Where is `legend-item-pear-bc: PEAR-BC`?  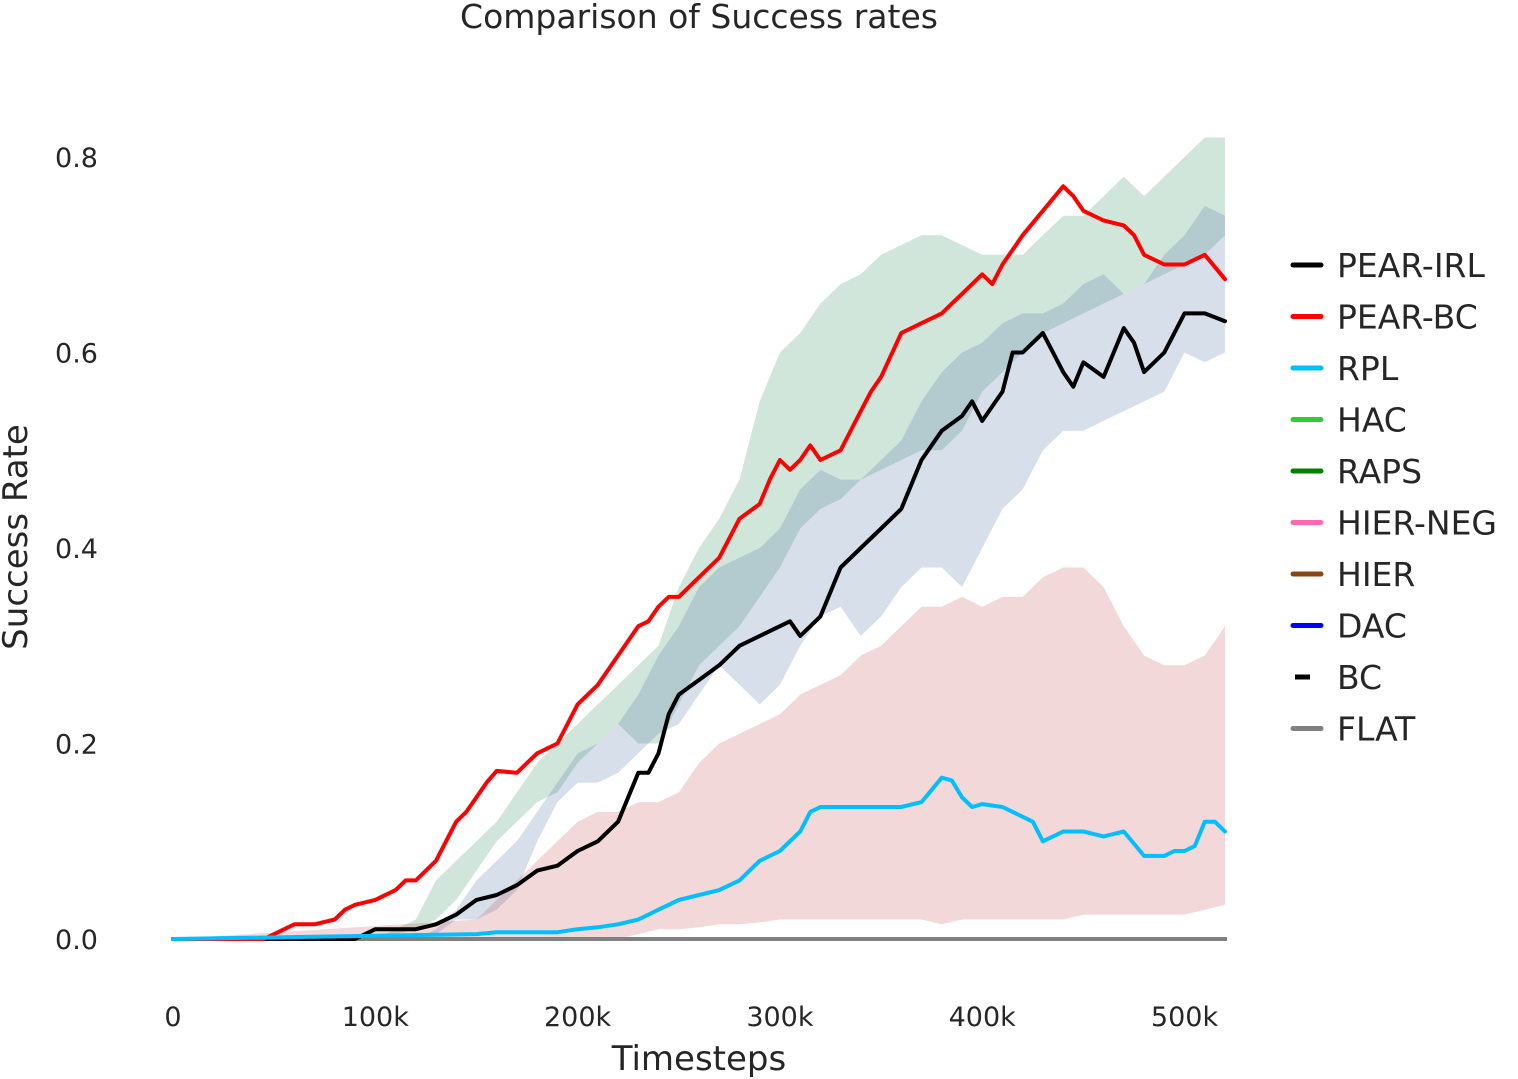 legend-item-pear-bc: PEAR-BC is located at coordinates (1384, 317).